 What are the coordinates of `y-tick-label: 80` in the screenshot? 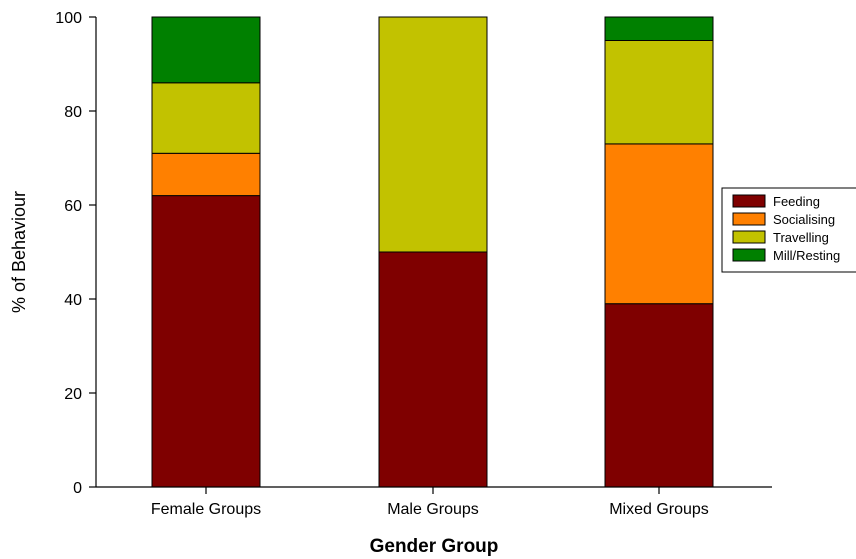 It's located at (73, 112).